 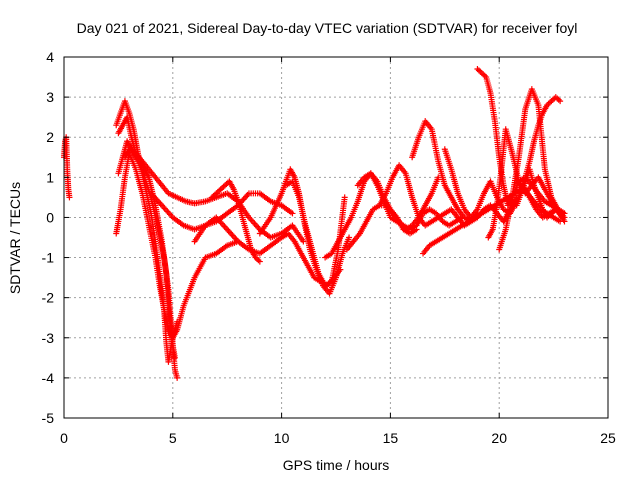 What do you see at coordinates (50, 97) in the screenshot?
I see `y-tick-label: 3` at bounding box center [50, 97].